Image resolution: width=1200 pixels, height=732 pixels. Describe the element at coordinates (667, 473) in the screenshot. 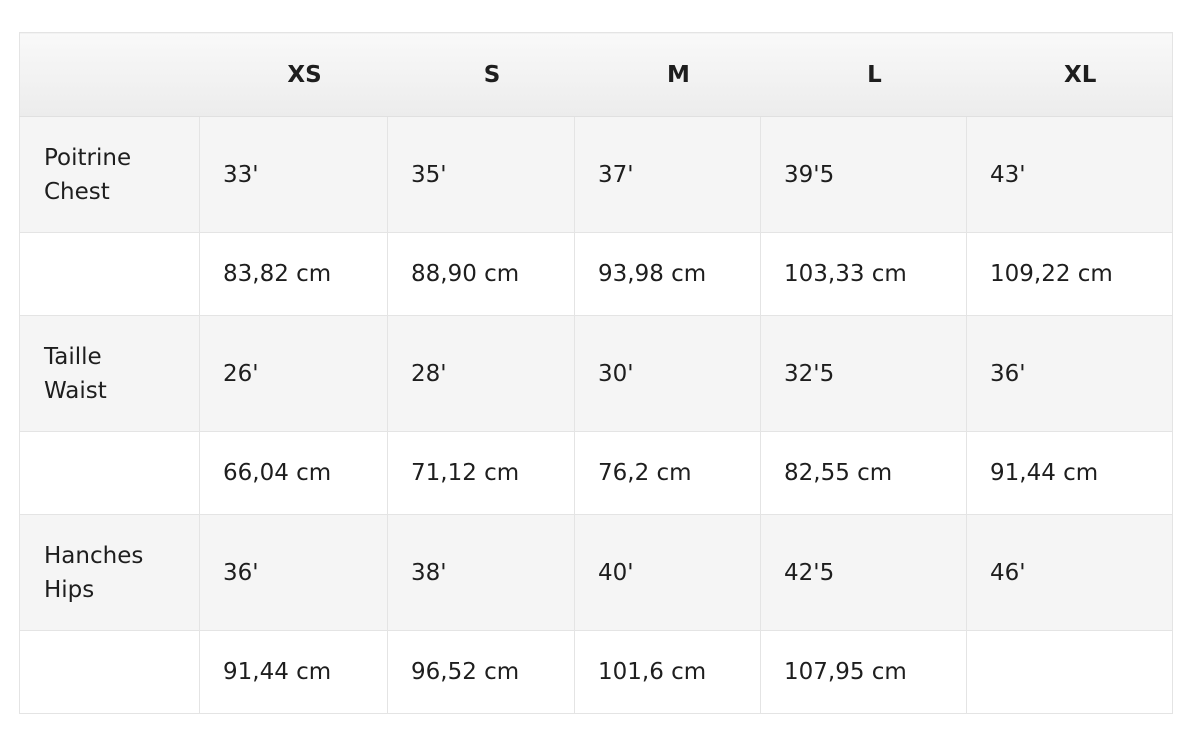

I see `cm-value: 76,2 cm` at that location.